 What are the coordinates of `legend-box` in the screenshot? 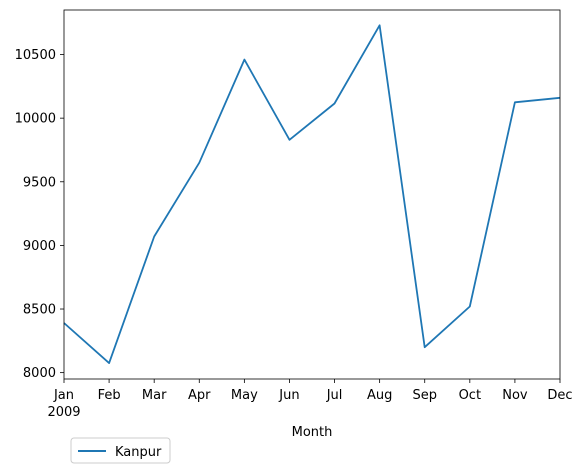 It's located at (120, 450).